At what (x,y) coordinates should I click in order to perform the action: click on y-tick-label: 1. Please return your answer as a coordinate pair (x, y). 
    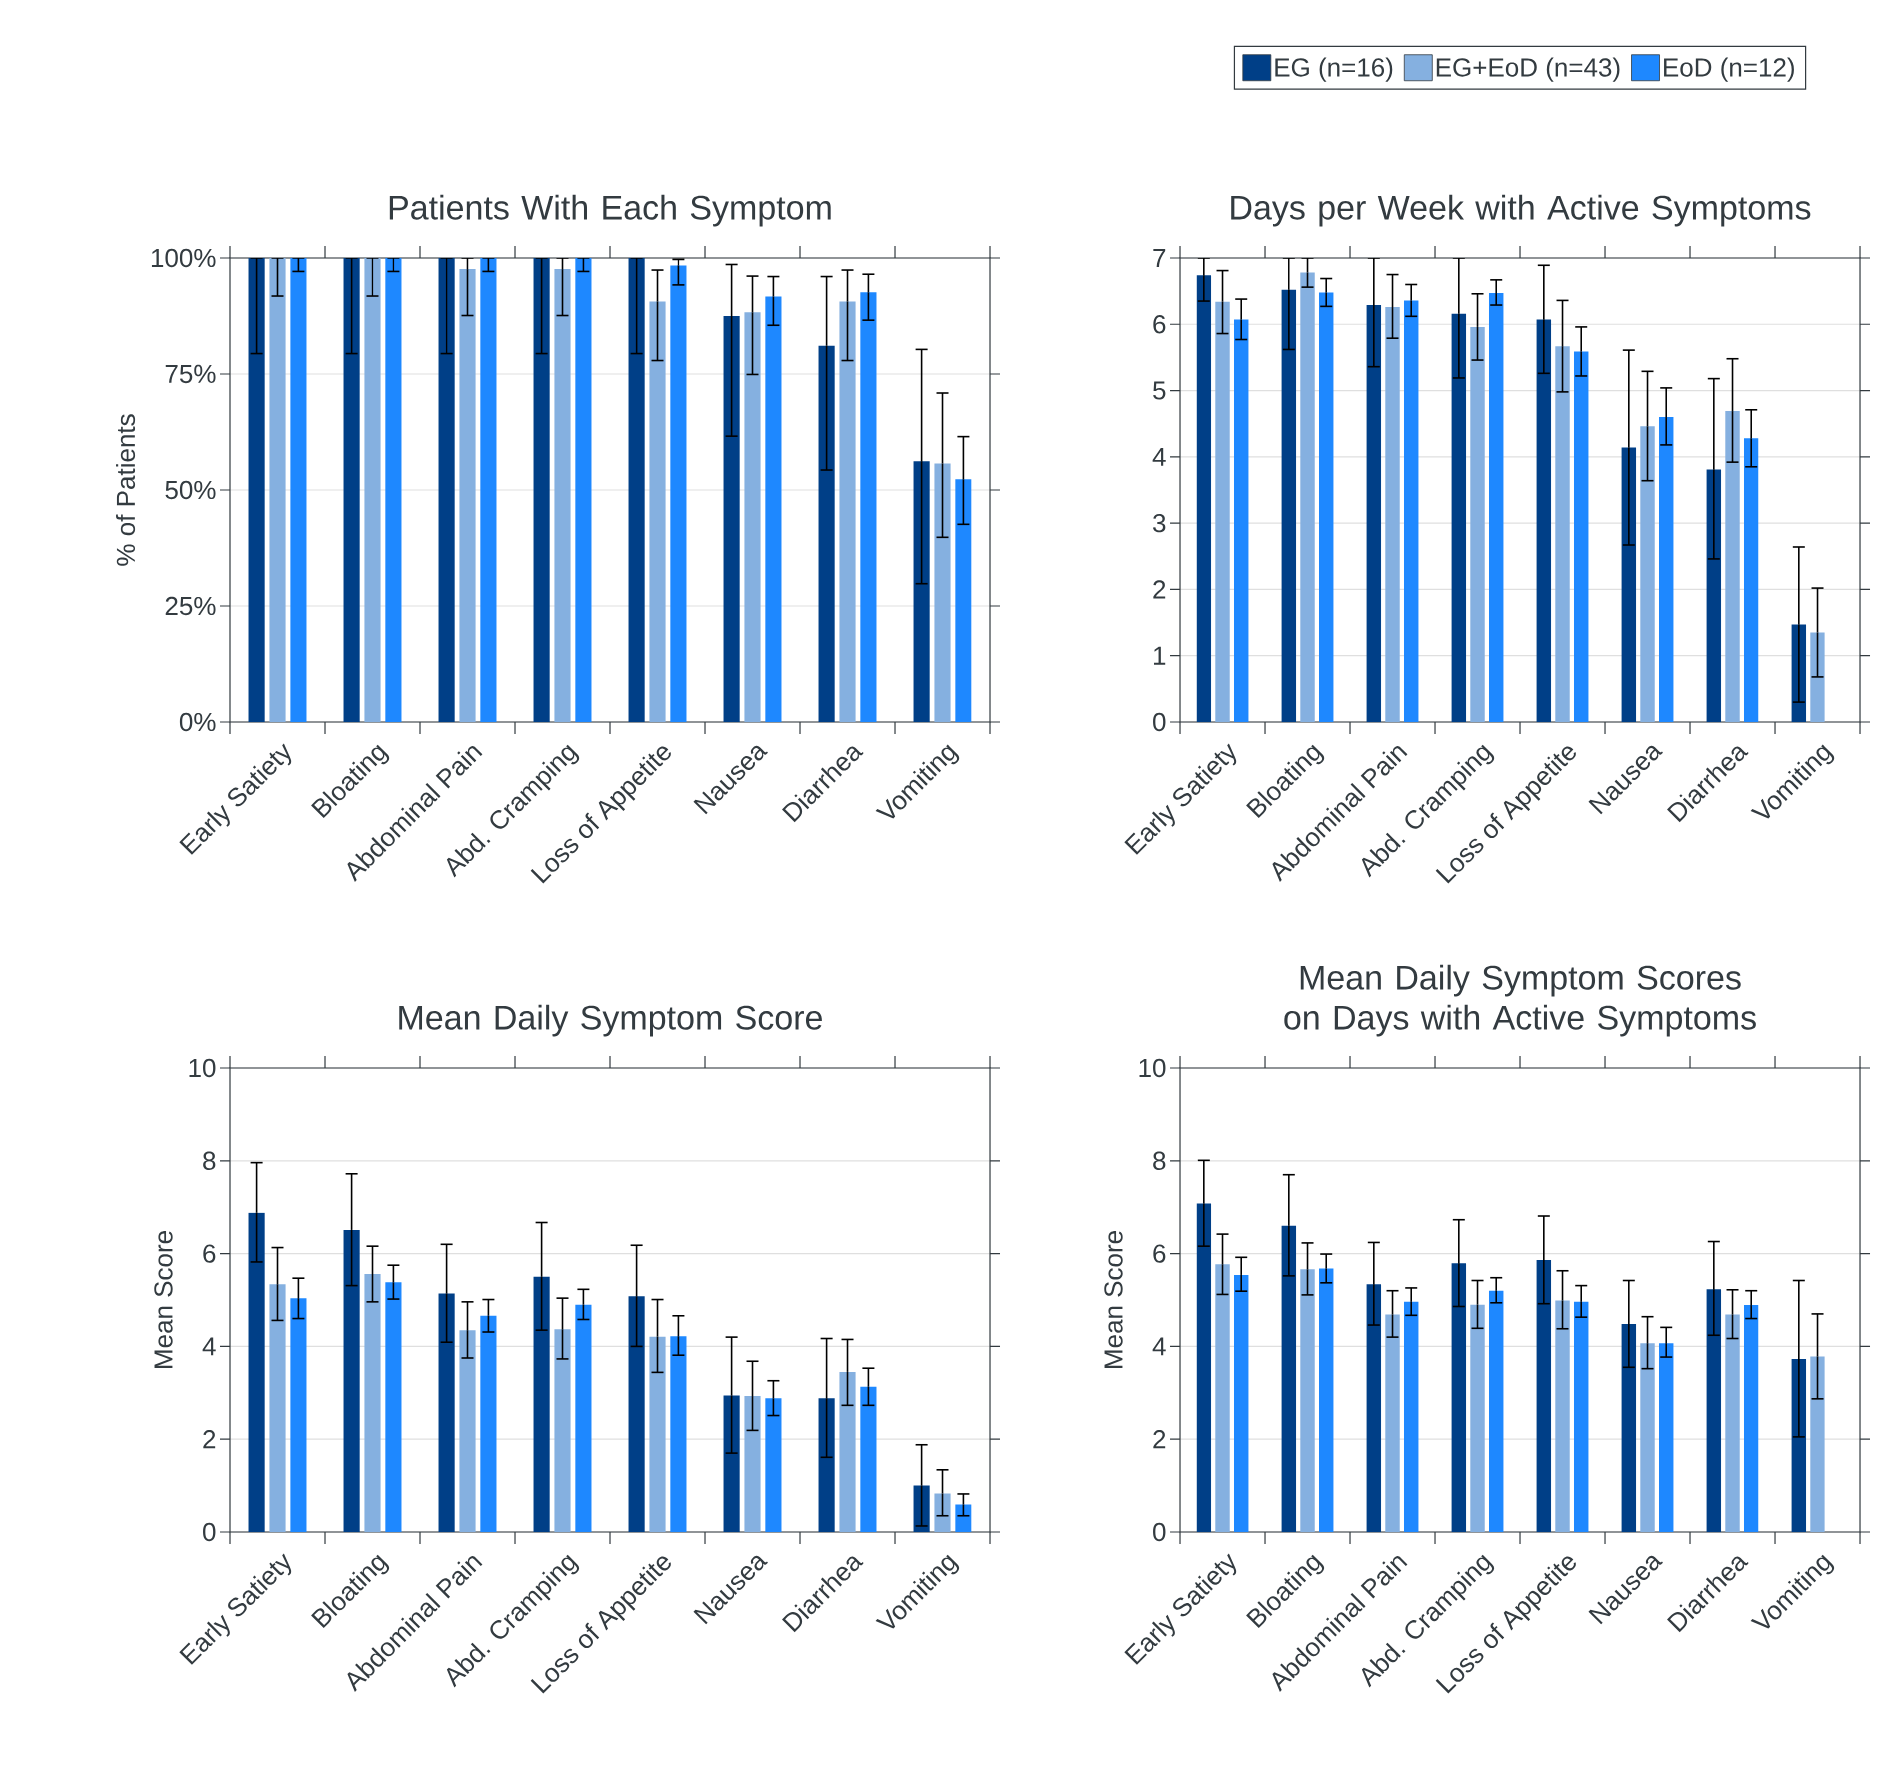
    Looking at the image, I should click on (1160, 655).